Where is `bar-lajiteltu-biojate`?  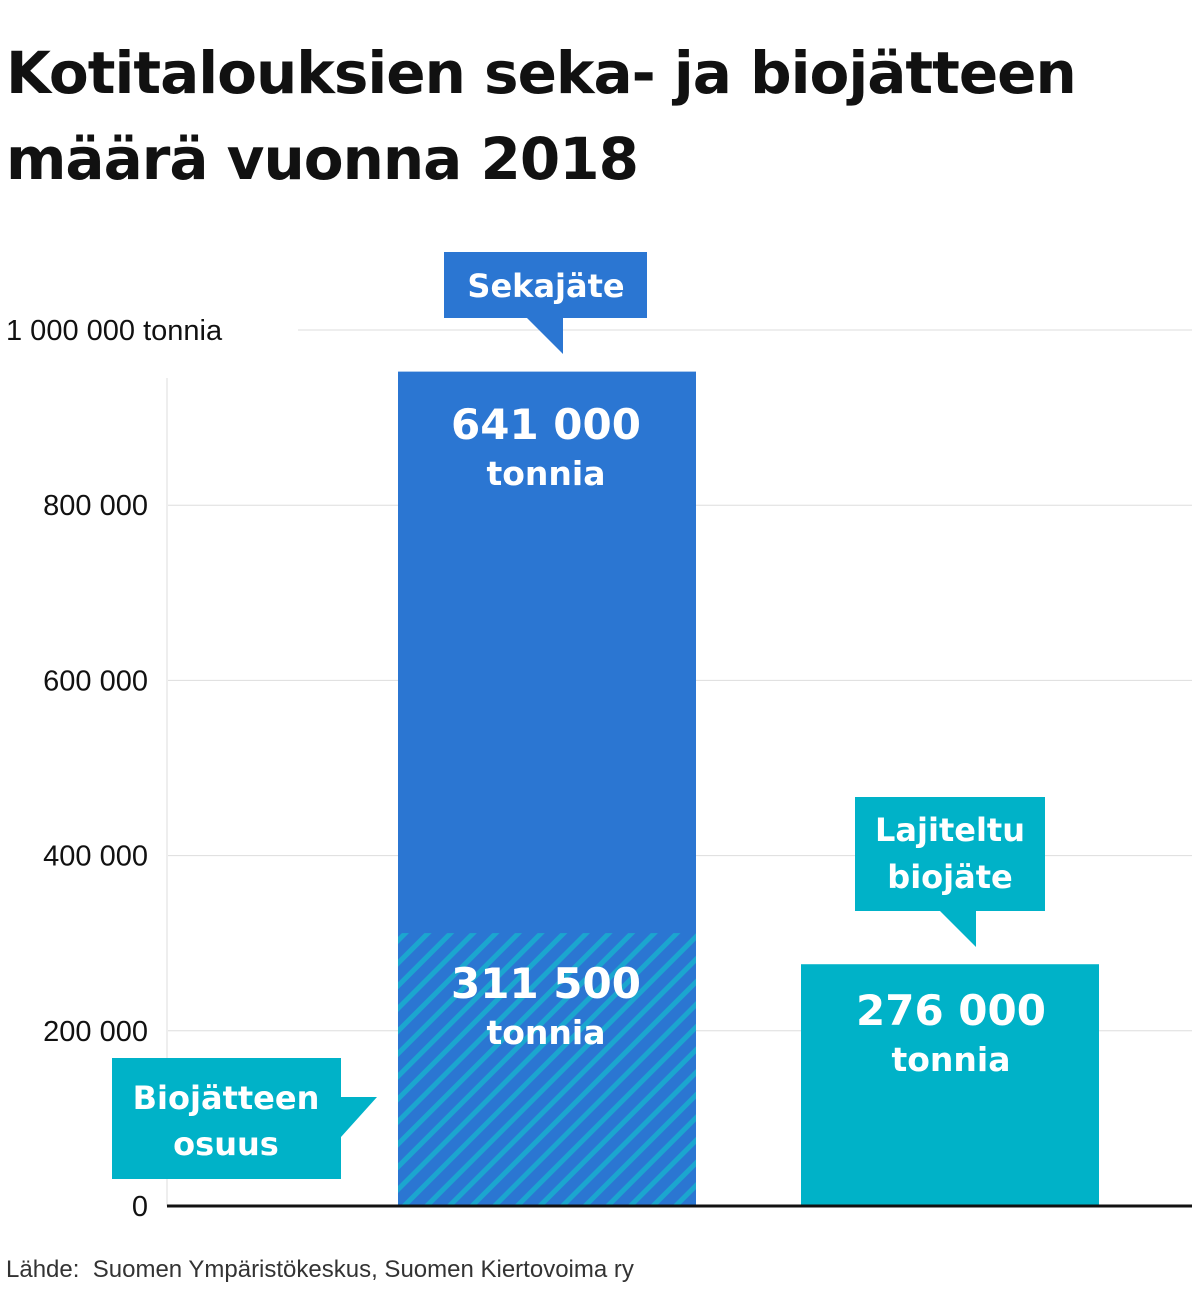 bar-lajiteltu-biojate is located at coordinates (950, 1085).